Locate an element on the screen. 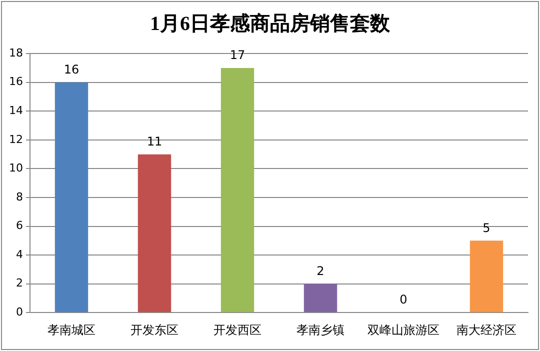  y-tick-label: 12 is located at coordinates (15, 139).